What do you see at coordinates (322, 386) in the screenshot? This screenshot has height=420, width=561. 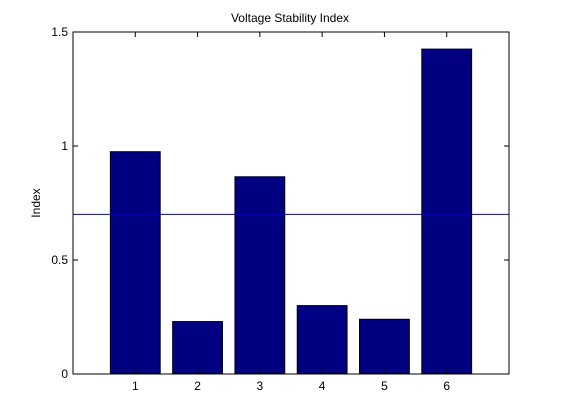 I see `x-tick-label-4: 4` at bounding box center [322, 386].